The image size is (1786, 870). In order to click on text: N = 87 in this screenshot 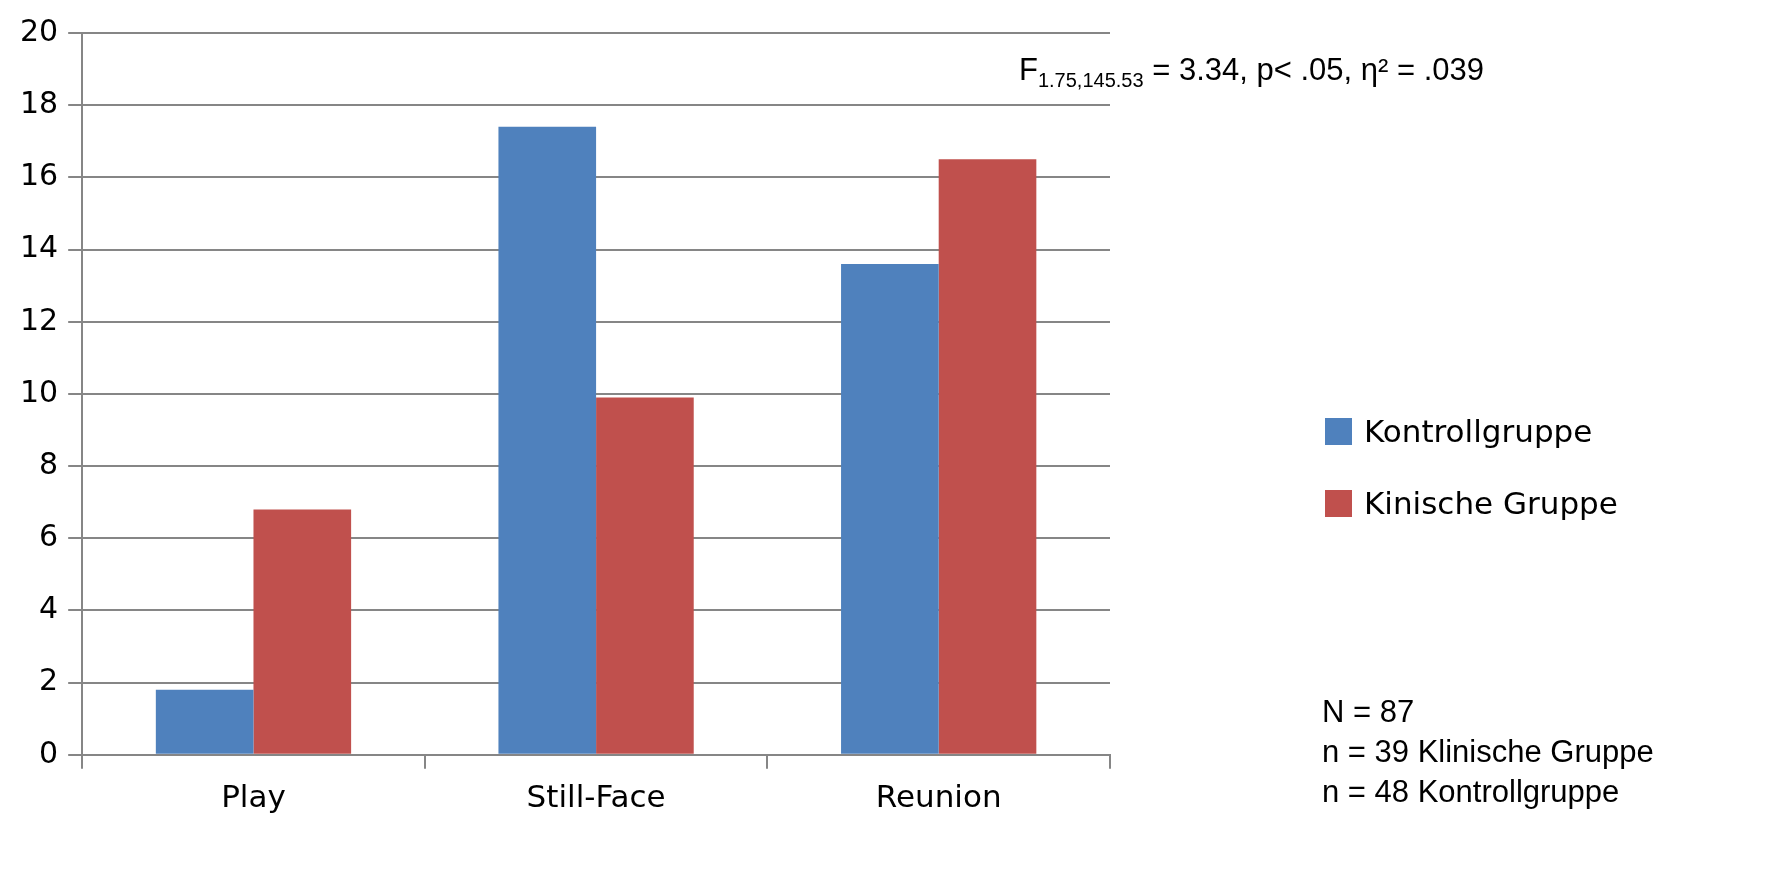, I will do `click(1369, 712)`.